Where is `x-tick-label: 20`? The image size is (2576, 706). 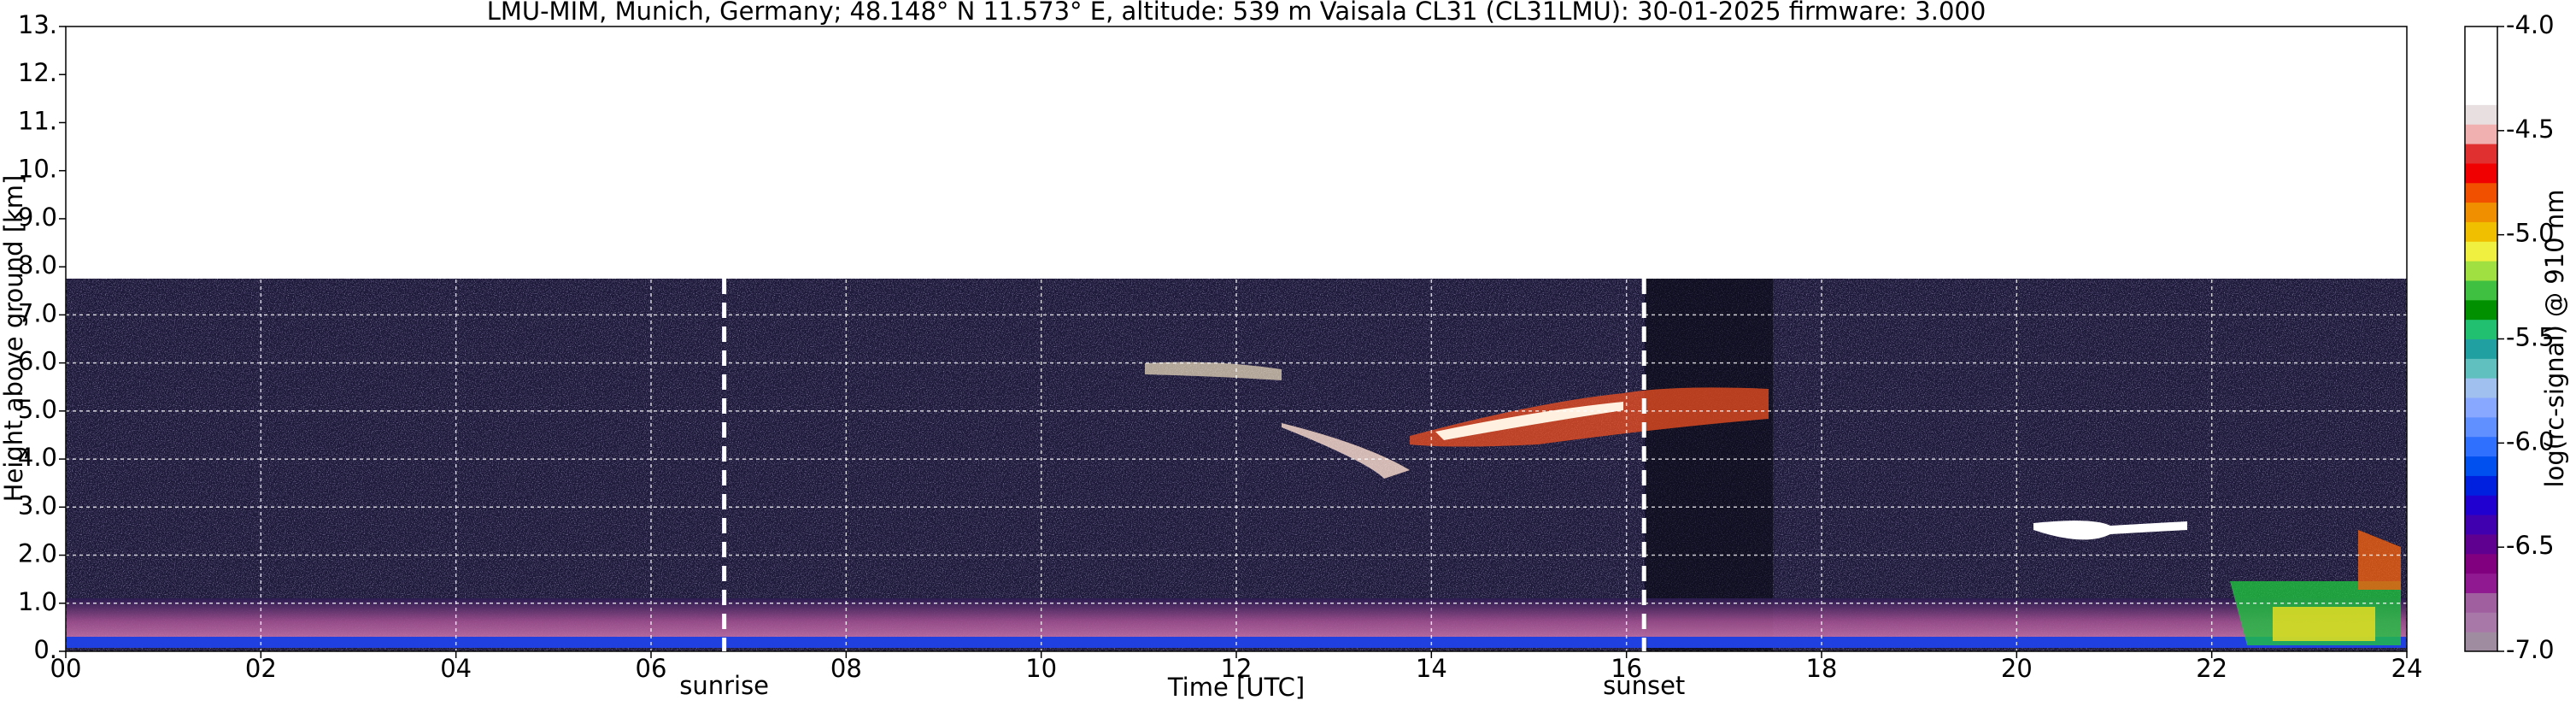 x-tick-label: 20 is located at coordinates (2017, 668).